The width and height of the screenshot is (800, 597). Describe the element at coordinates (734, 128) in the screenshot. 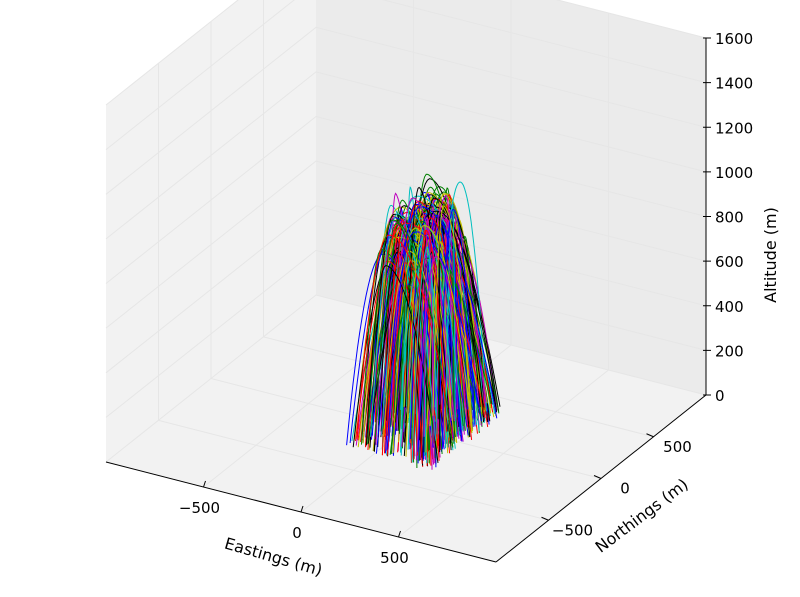

I see `z-tick-label: 1200` at that location.